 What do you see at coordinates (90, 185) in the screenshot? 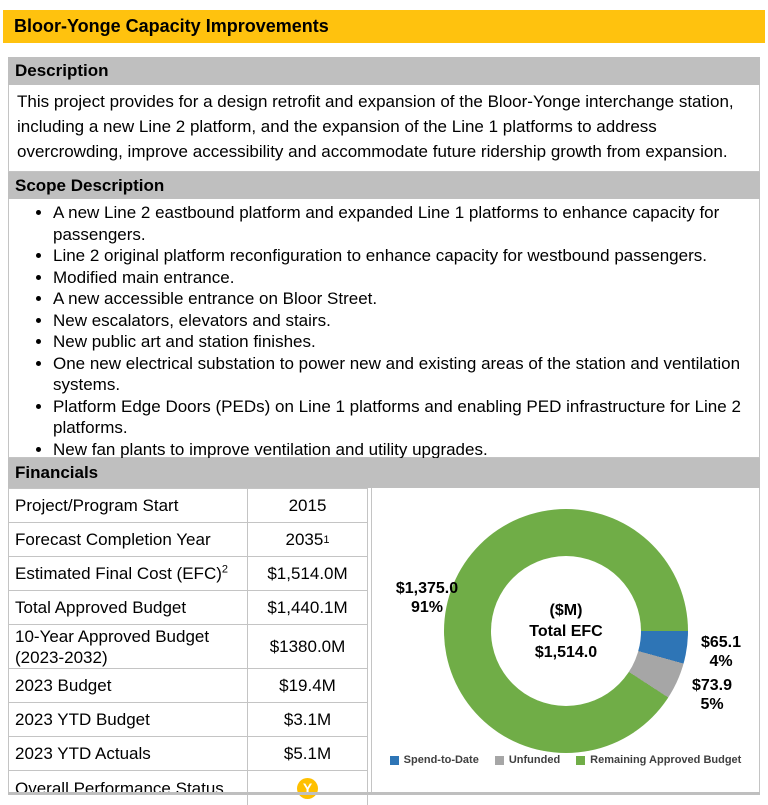
I see `section-header-scope-label: Scope Description` at bounding box center [90, 185].